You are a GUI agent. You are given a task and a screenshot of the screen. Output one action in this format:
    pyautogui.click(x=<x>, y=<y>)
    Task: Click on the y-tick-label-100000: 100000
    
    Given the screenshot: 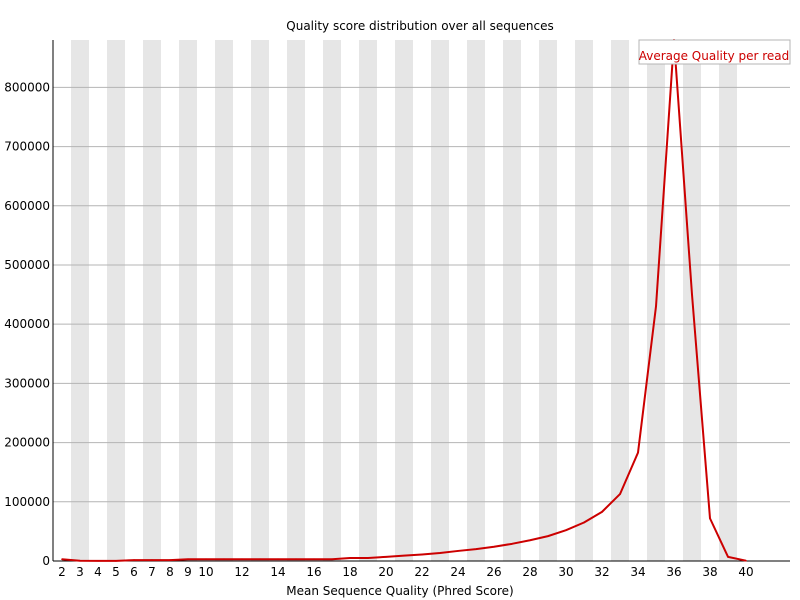 What is the action you would take?
    pyautogui.click(x=27, y=502)
    